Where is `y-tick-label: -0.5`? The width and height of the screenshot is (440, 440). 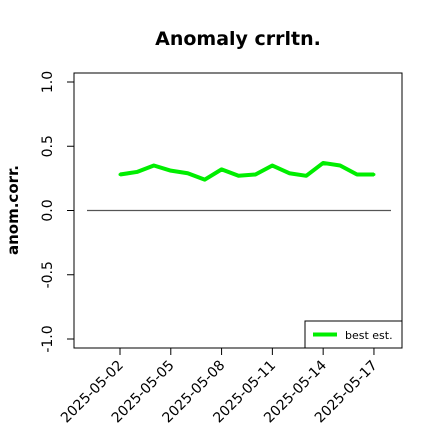
y-tick-label: -0.5 is located at coordinates (48, 274).